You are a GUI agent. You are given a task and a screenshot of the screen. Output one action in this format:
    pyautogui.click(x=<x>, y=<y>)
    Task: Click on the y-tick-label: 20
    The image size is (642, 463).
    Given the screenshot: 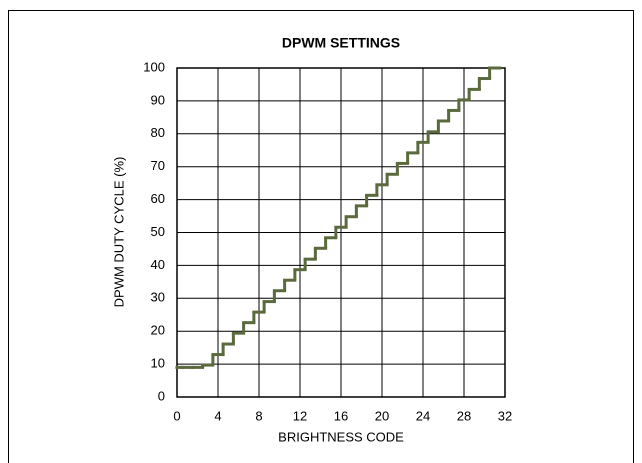 What is the action you would take?
    pyautogui.click(x=158, y=330)
    